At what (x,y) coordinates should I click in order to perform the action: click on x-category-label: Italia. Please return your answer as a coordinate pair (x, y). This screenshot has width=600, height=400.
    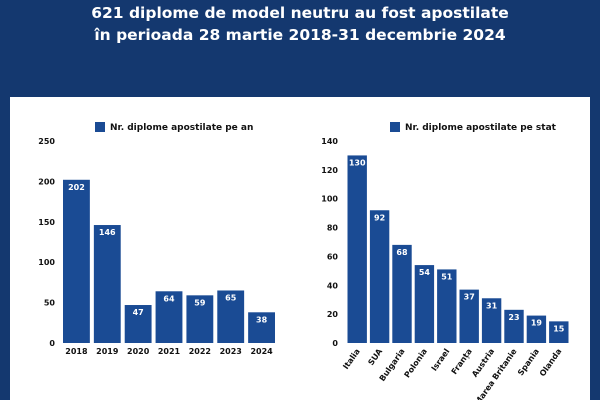
    Looking at the image, I should click on (351, 359).